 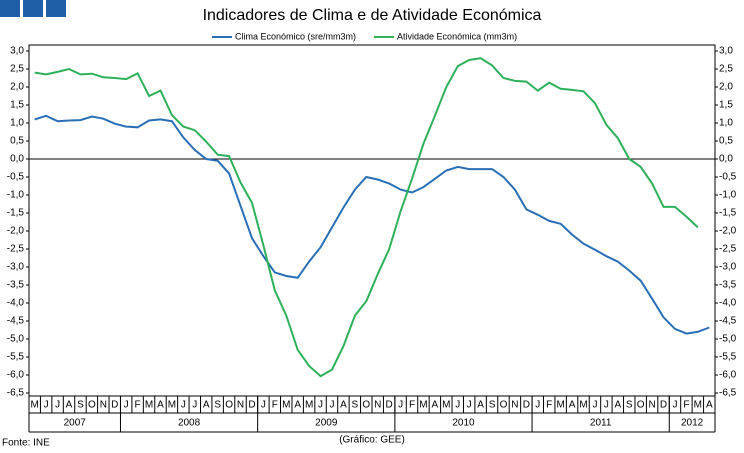 What do you see at coordinates (16, 213) in the screenshot?
I see `y-tick-label: -1,5` at bounding box center [16, 213].